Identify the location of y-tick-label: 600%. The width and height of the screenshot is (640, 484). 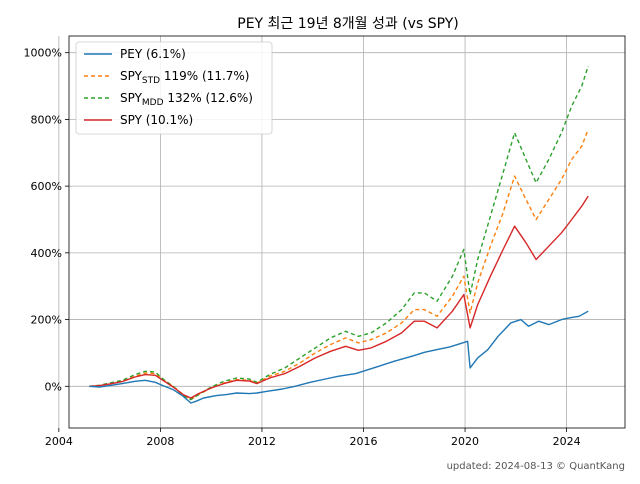
(46, 186).